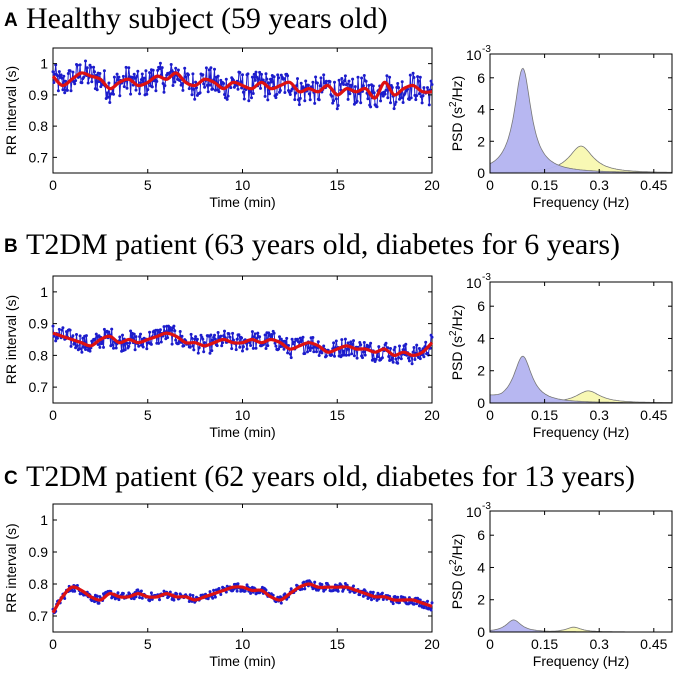 The width and height of the screenshot is (686, 678). What do you see at coordinates (653, 644) in the screenshot?
I see `psd-xtick-label: 0.45` at bounding box center [653, 644].